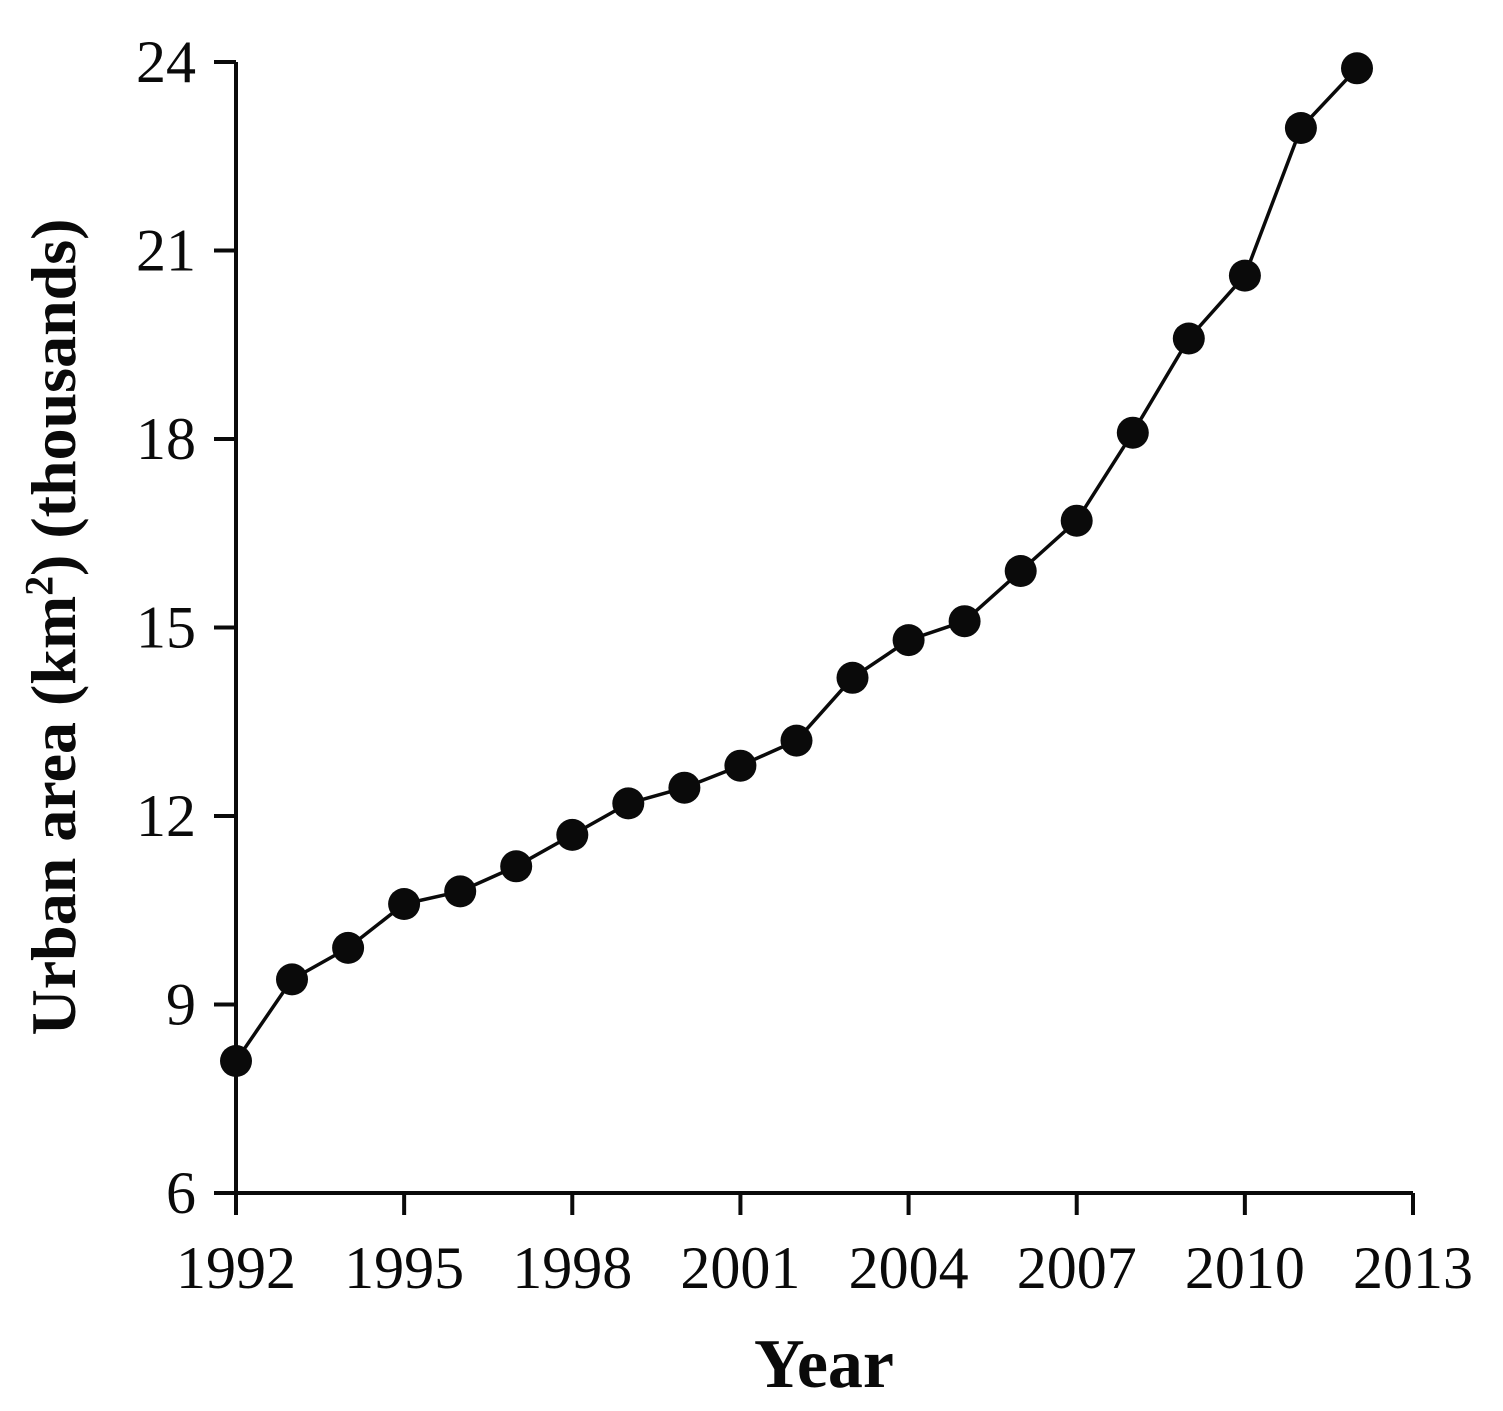 The height and width of the screenshot is (1411, 1503). Describe the element at coordinates (166, 628) in the screenshot. I see `y-tick-label: 15` at that location.